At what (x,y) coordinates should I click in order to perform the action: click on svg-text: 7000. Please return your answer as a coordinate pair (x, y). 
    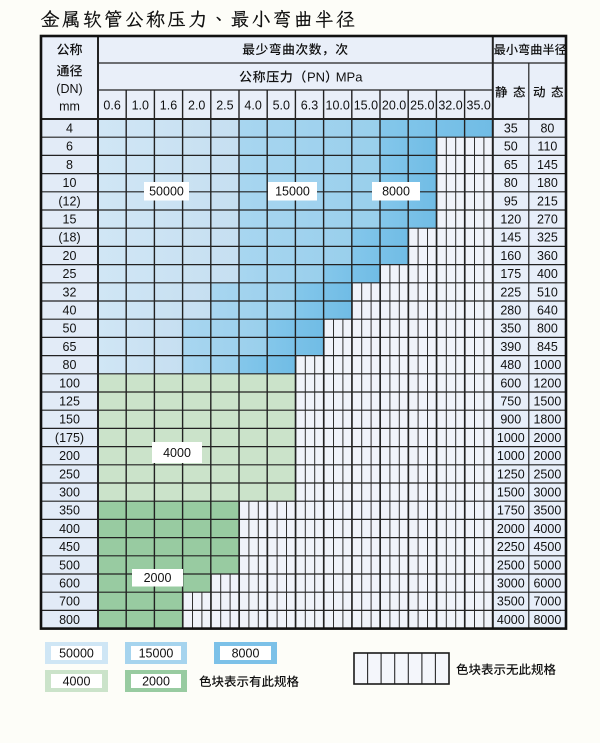
    Looking at the image, I should click on (547, 602).